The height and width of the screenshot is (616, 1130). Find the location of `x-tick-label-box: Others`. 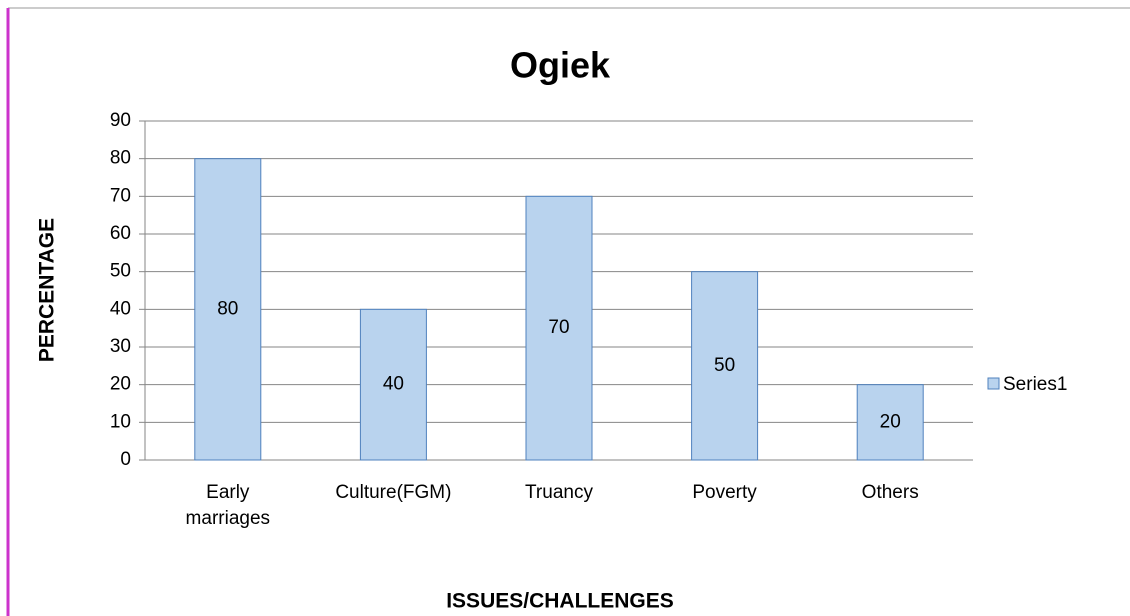

x-tick-label-box: Others is located at coordinates (890, 492).